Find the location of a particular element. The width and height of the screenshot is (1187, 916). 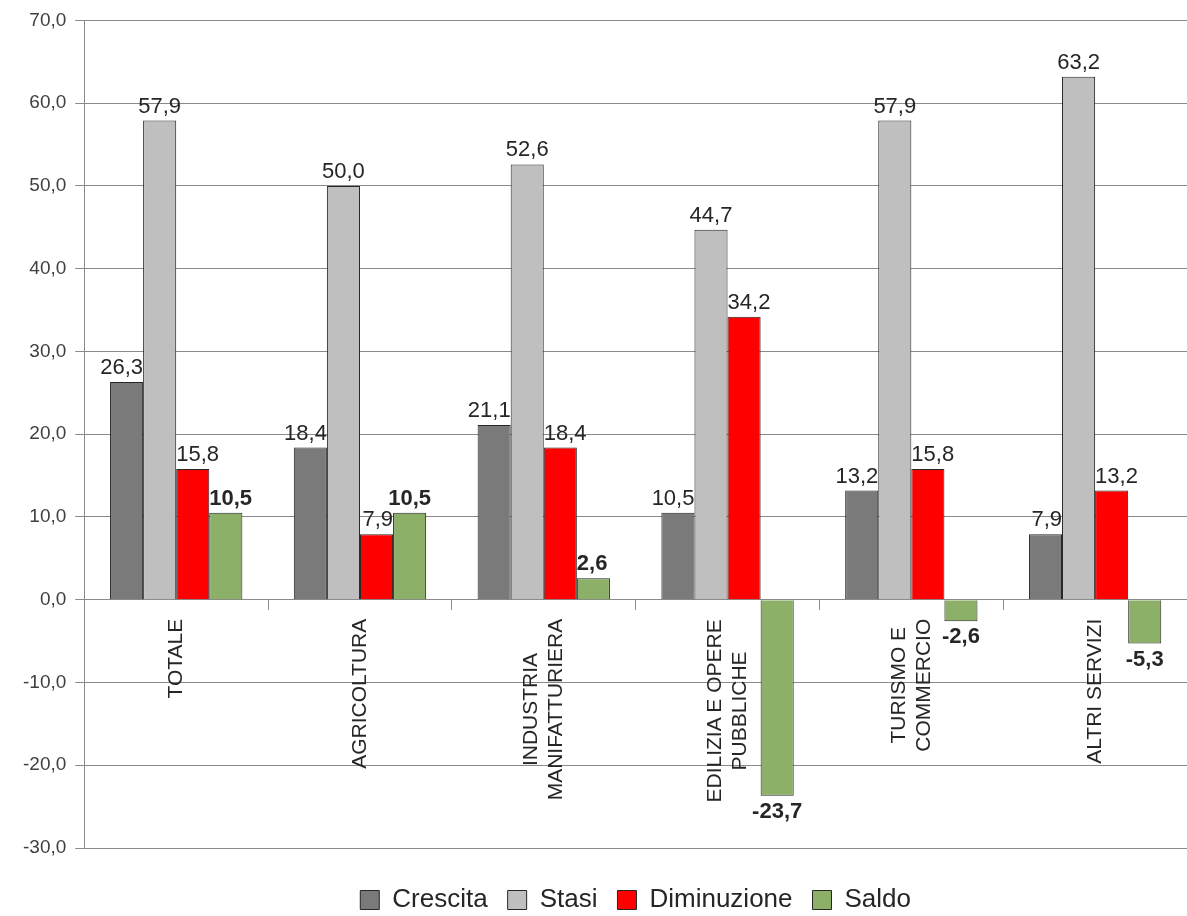

x-tick-label: INDUSTRIA MANIFATTURIERA is located at coordinates (542, 709).